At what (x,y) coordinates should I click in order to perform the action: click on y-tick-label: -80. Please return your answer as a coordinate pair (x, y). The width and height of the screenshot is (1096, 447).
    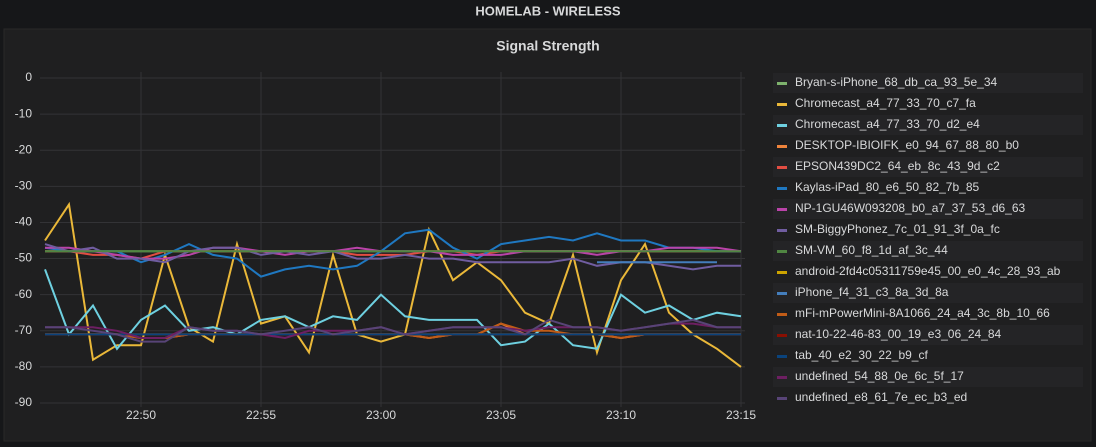
    Looking at the image, I should click on (24, 366).